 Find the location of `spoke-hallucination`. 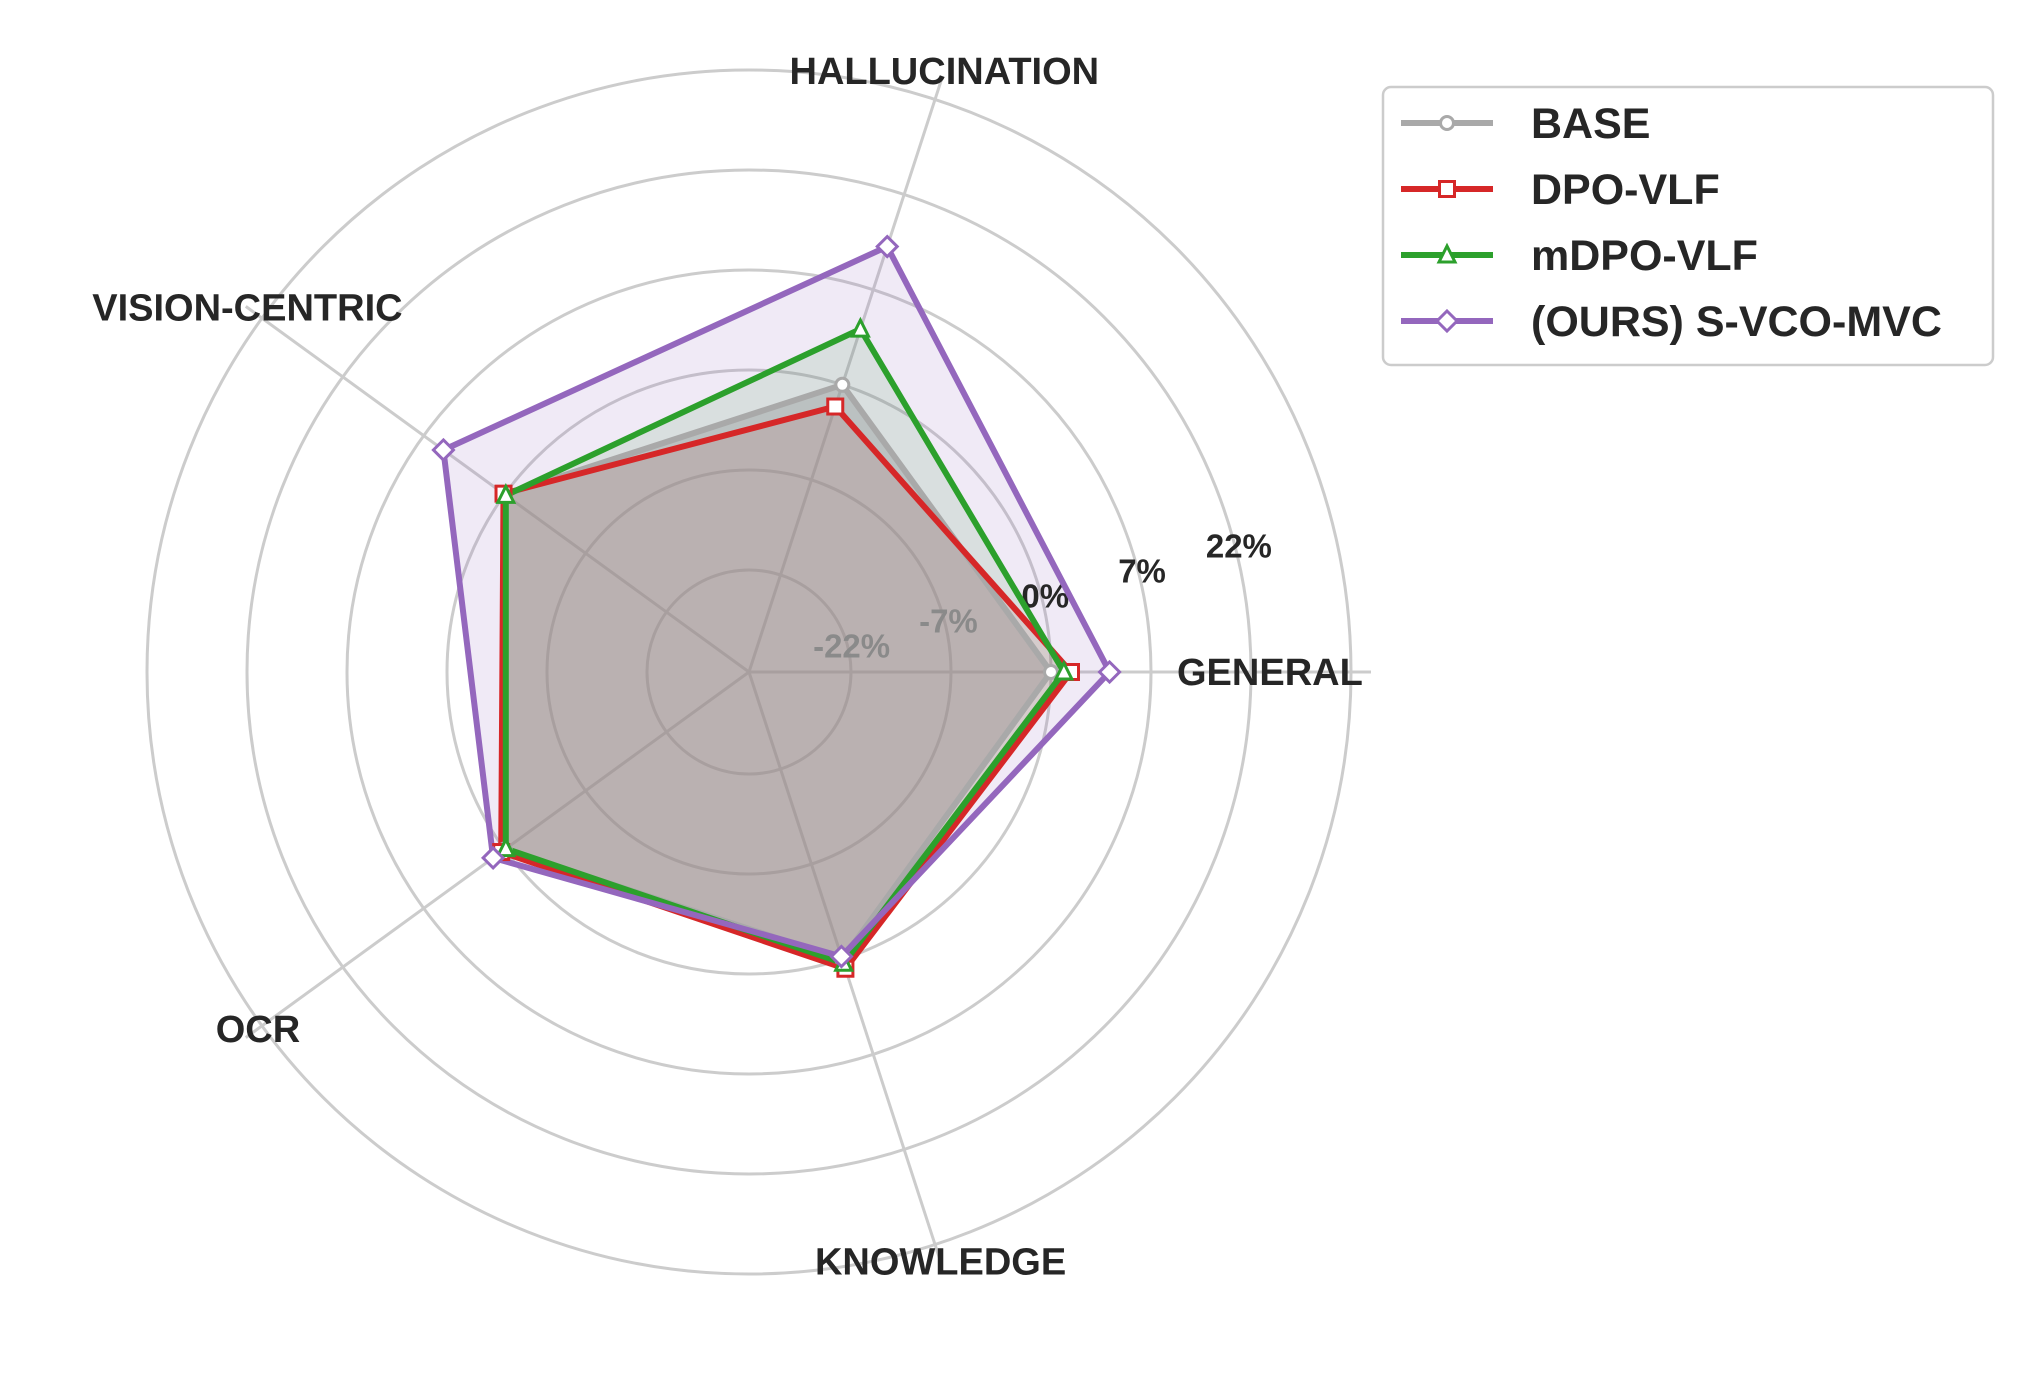

spoke-hallucination is located at coordinates (845, 376).